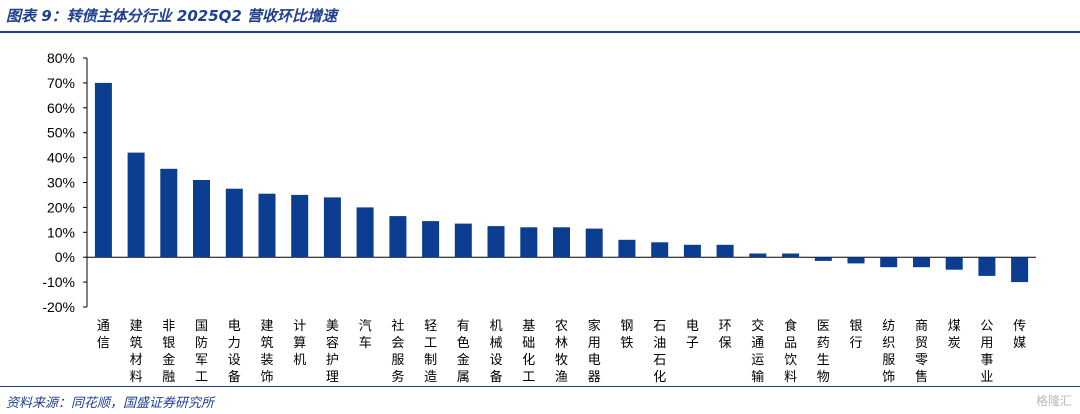 The height and width of the screenshot is (414, 1080). What do you see at coordinates (540, 15) in the screenshot?
I see `header: 图表 9：转债主体分行业 2025Q2 营收环比增速` at bounding box center [540, 15].